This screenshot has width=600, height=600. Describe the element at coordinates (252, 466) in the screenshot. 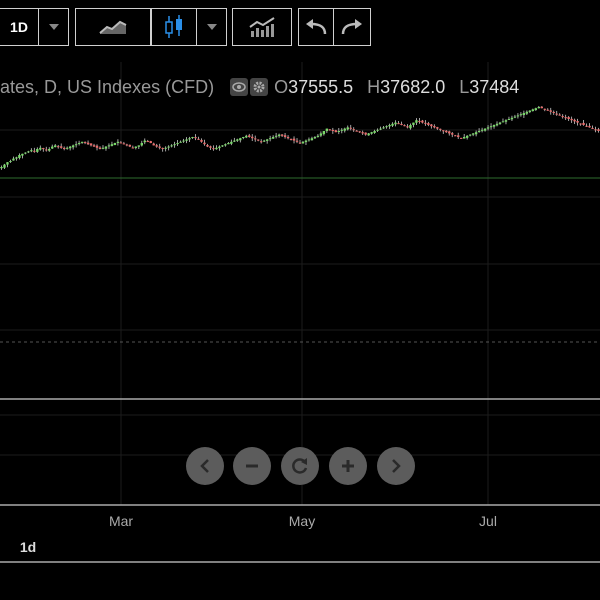

I see `zoom-out-button` at that location.